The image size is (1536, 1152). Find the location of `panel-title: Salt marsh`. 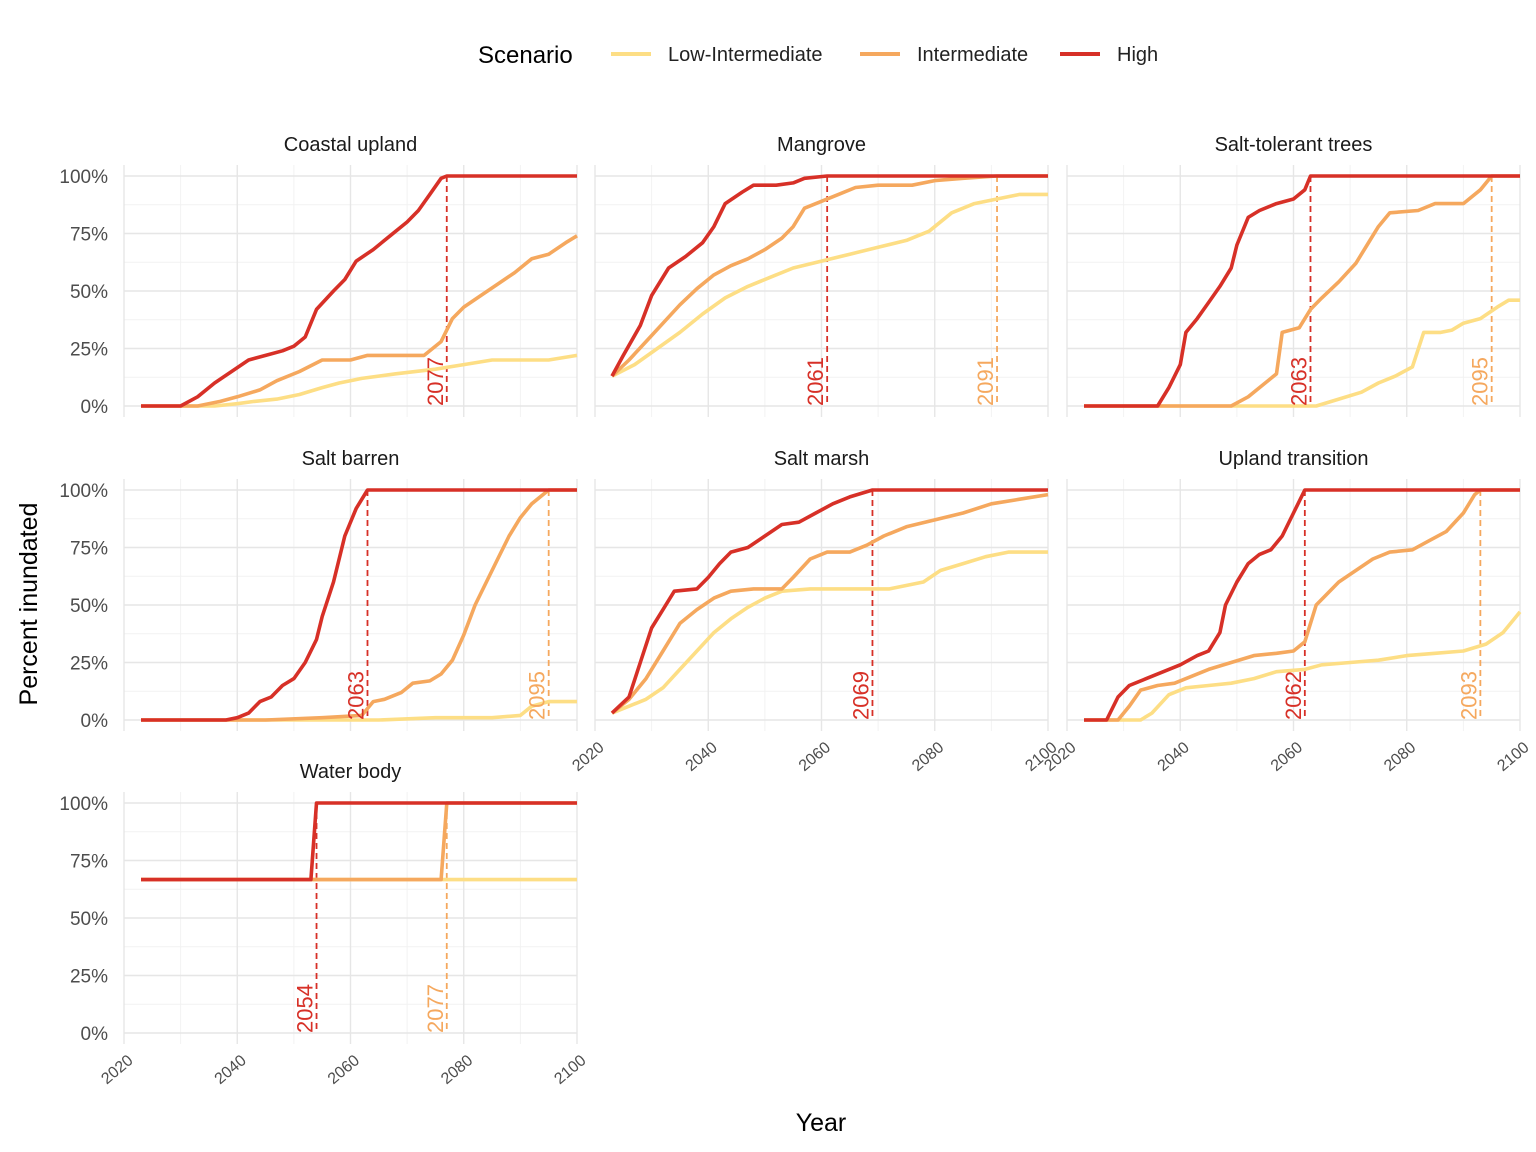

panel-title: Salt marsh is located at coordinates (822, 459).